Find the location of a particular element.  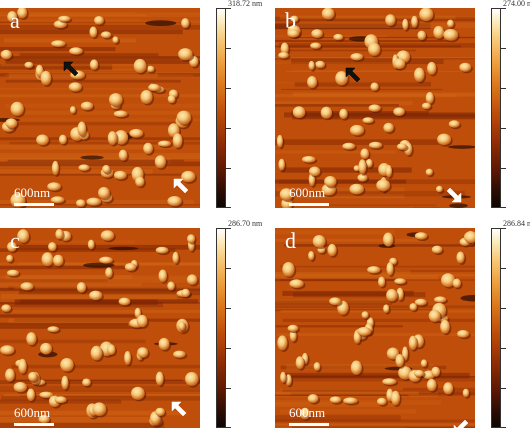

height-colorbar is located at coordinates (496, 108).